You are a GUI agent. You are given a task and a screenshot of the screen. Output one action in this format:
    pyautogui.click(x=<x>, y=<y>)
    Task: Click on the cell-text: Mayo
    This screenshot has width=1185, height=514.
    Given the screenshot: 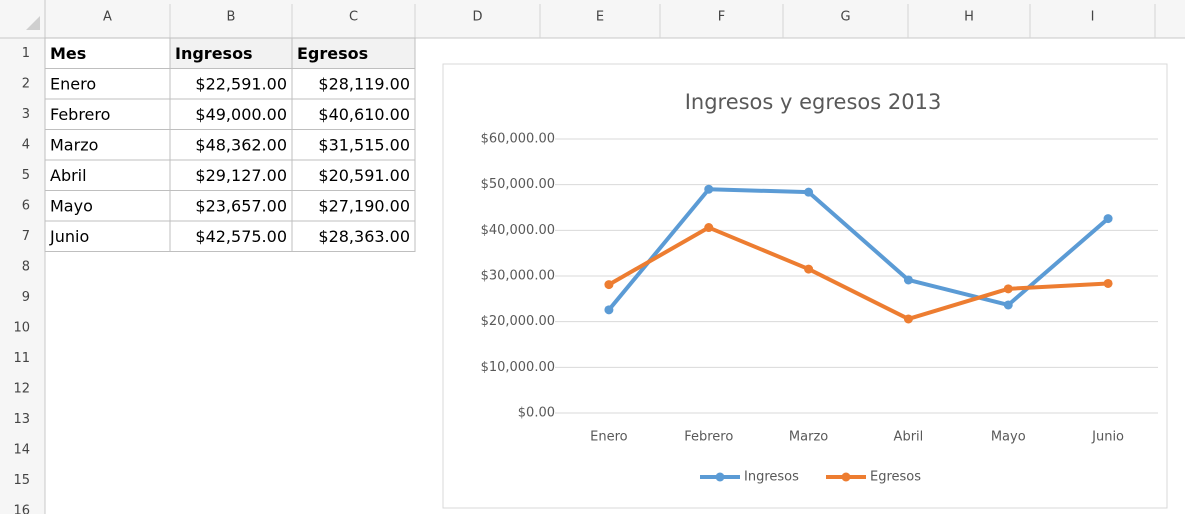 What is the action you would take?
    pyautogui.click(x=71, y=205)
    